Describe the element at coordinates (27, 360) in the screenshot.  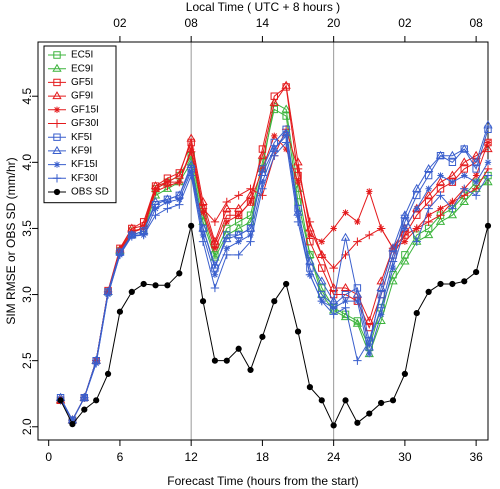
I see `y-tick-label: 2.5` at that location.